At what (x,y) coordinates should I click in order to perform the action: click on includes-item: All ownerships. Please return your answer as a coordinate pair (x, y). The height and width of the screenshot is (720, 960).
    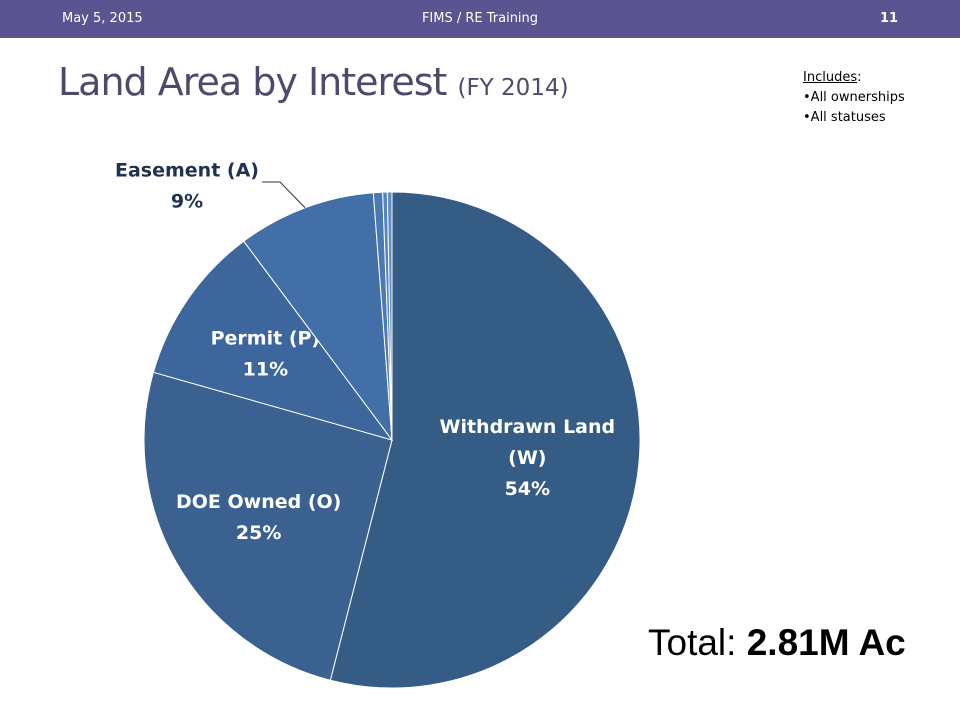
    Looking at the image, I should click on (854, 98).